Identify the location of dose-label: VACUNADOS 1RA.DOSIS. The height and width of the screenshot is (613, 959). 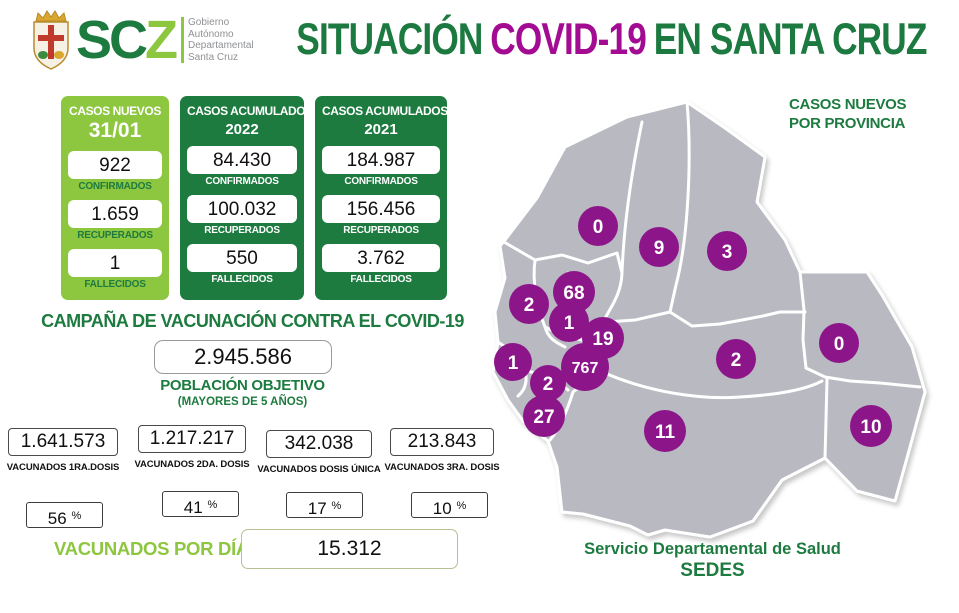
(63, 467).